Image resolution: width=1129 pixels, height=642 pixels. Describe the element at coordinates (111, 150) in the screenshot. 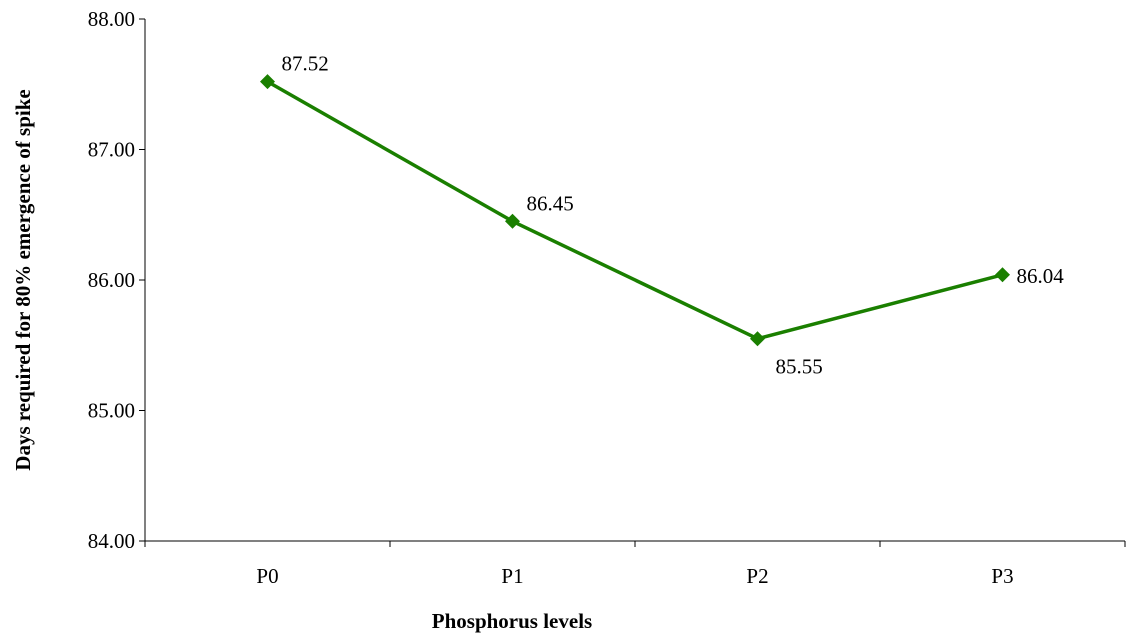

I see `y-tick-label: 87.00` at that location.